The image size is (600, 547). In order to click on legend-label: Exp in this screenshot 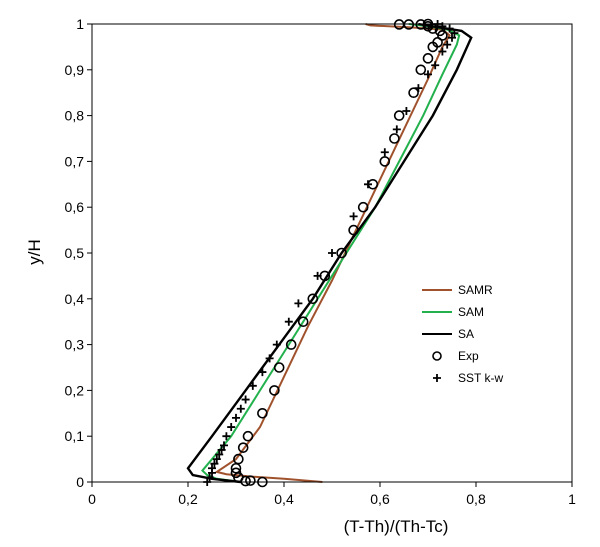, I will do `click(468, 356)`.